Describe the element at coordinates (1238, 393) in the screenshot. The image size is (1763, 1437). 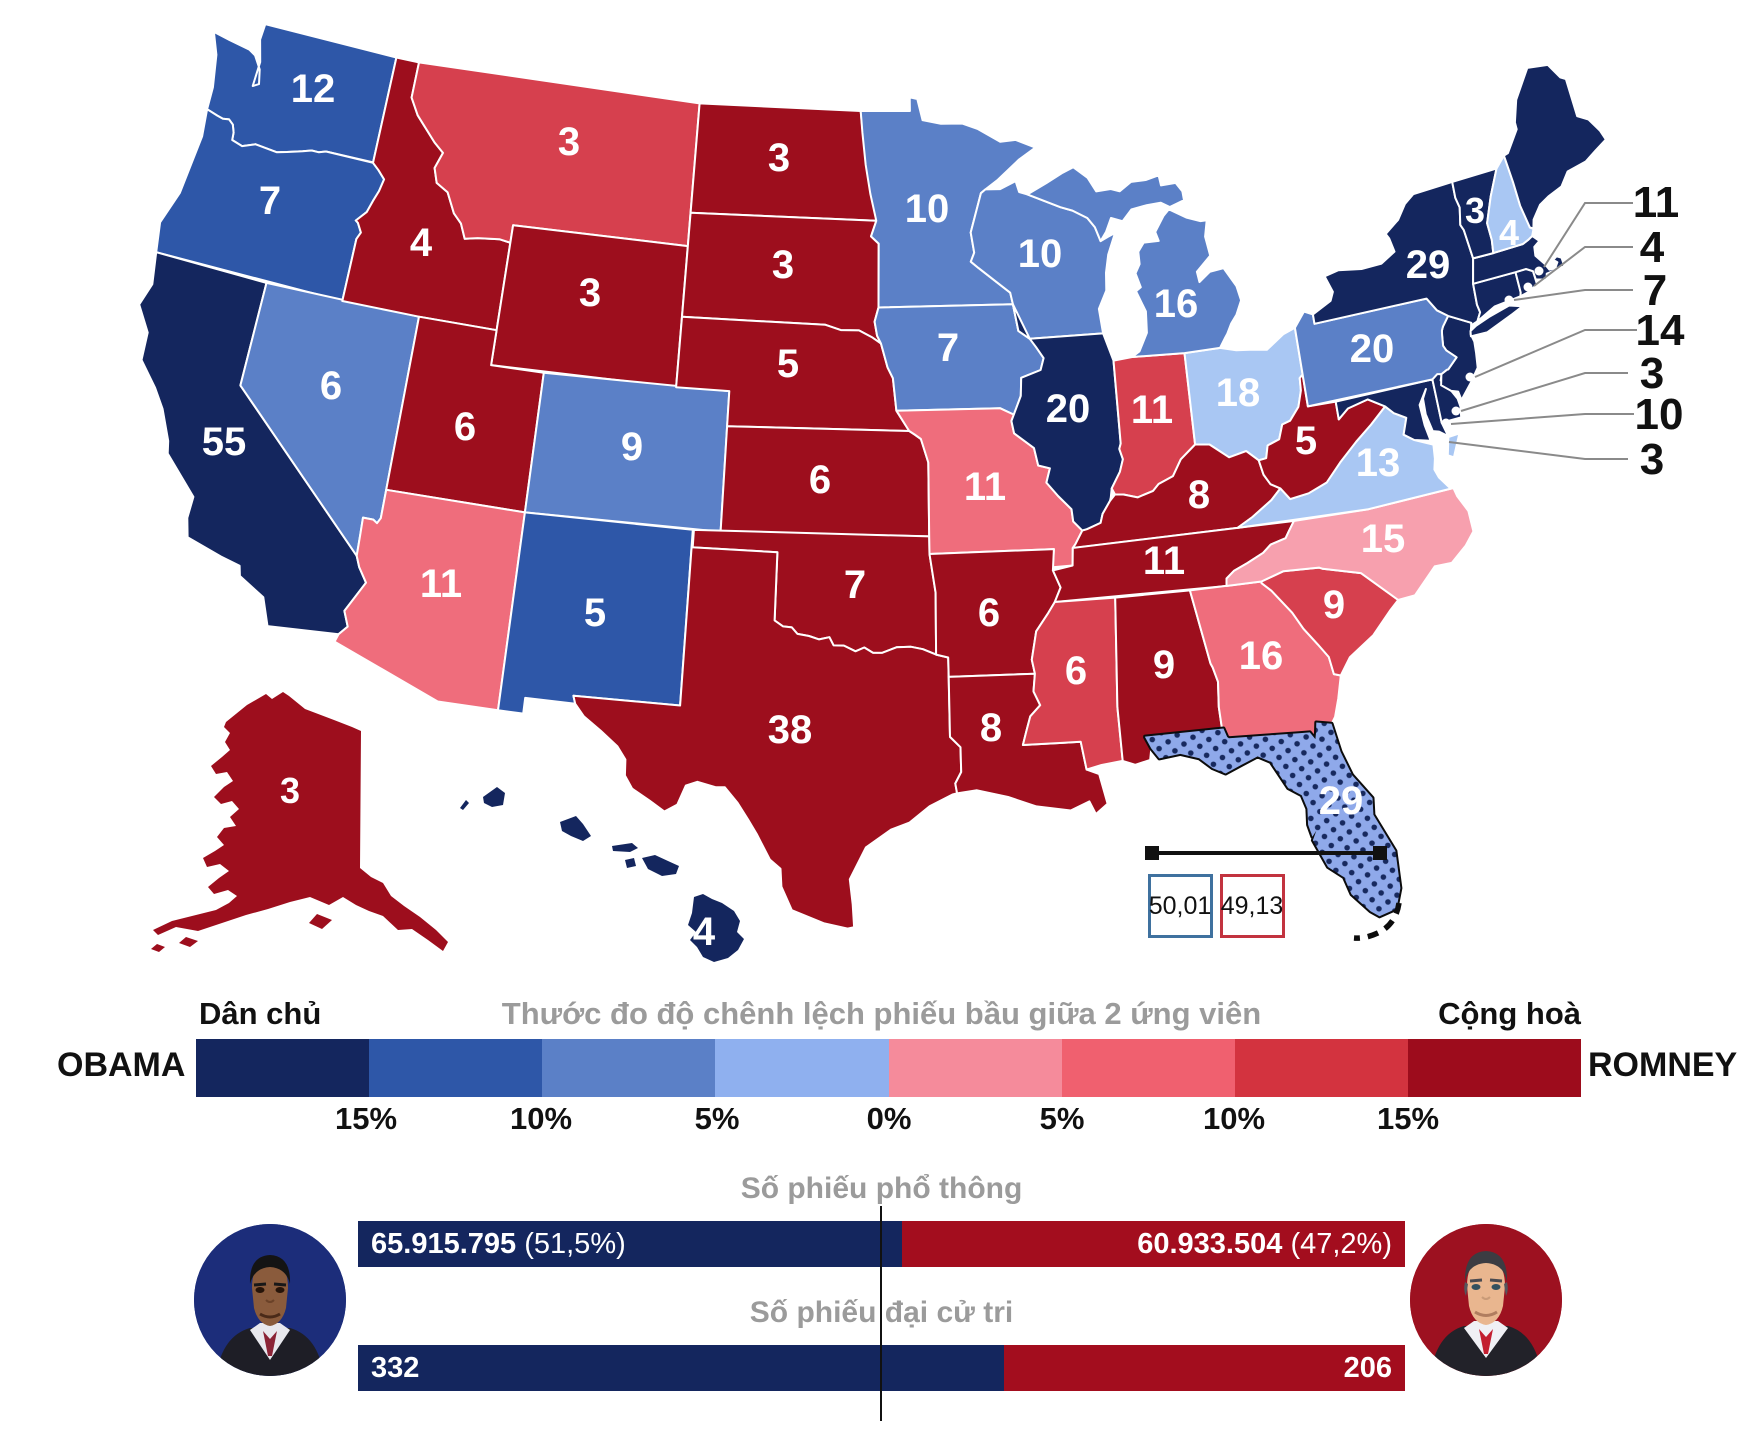
I see `svg-text: 18` at that location.